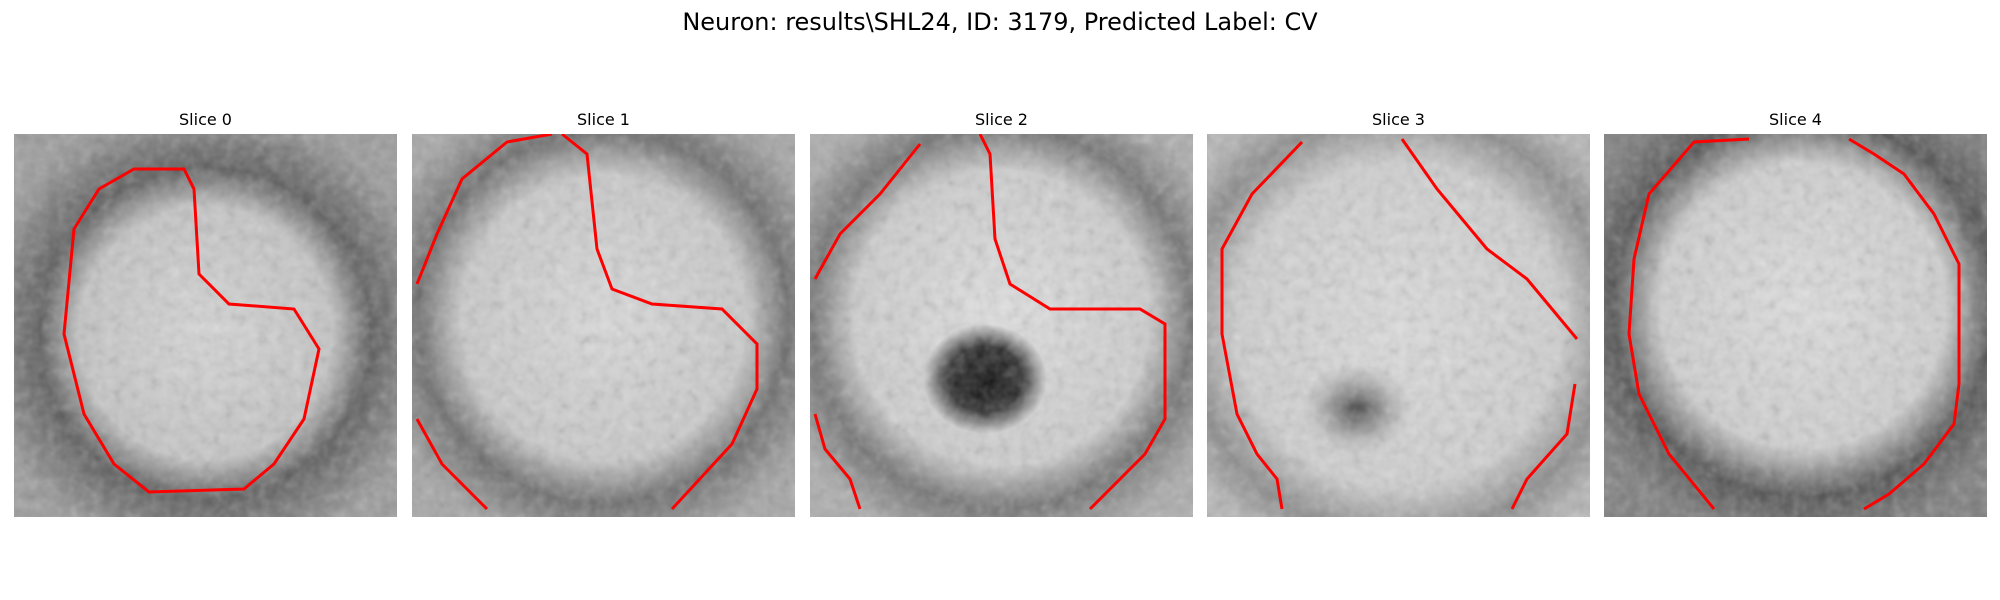 The image size is (2000, 600). I want to click on contour-line-1a, so click(484, 209).